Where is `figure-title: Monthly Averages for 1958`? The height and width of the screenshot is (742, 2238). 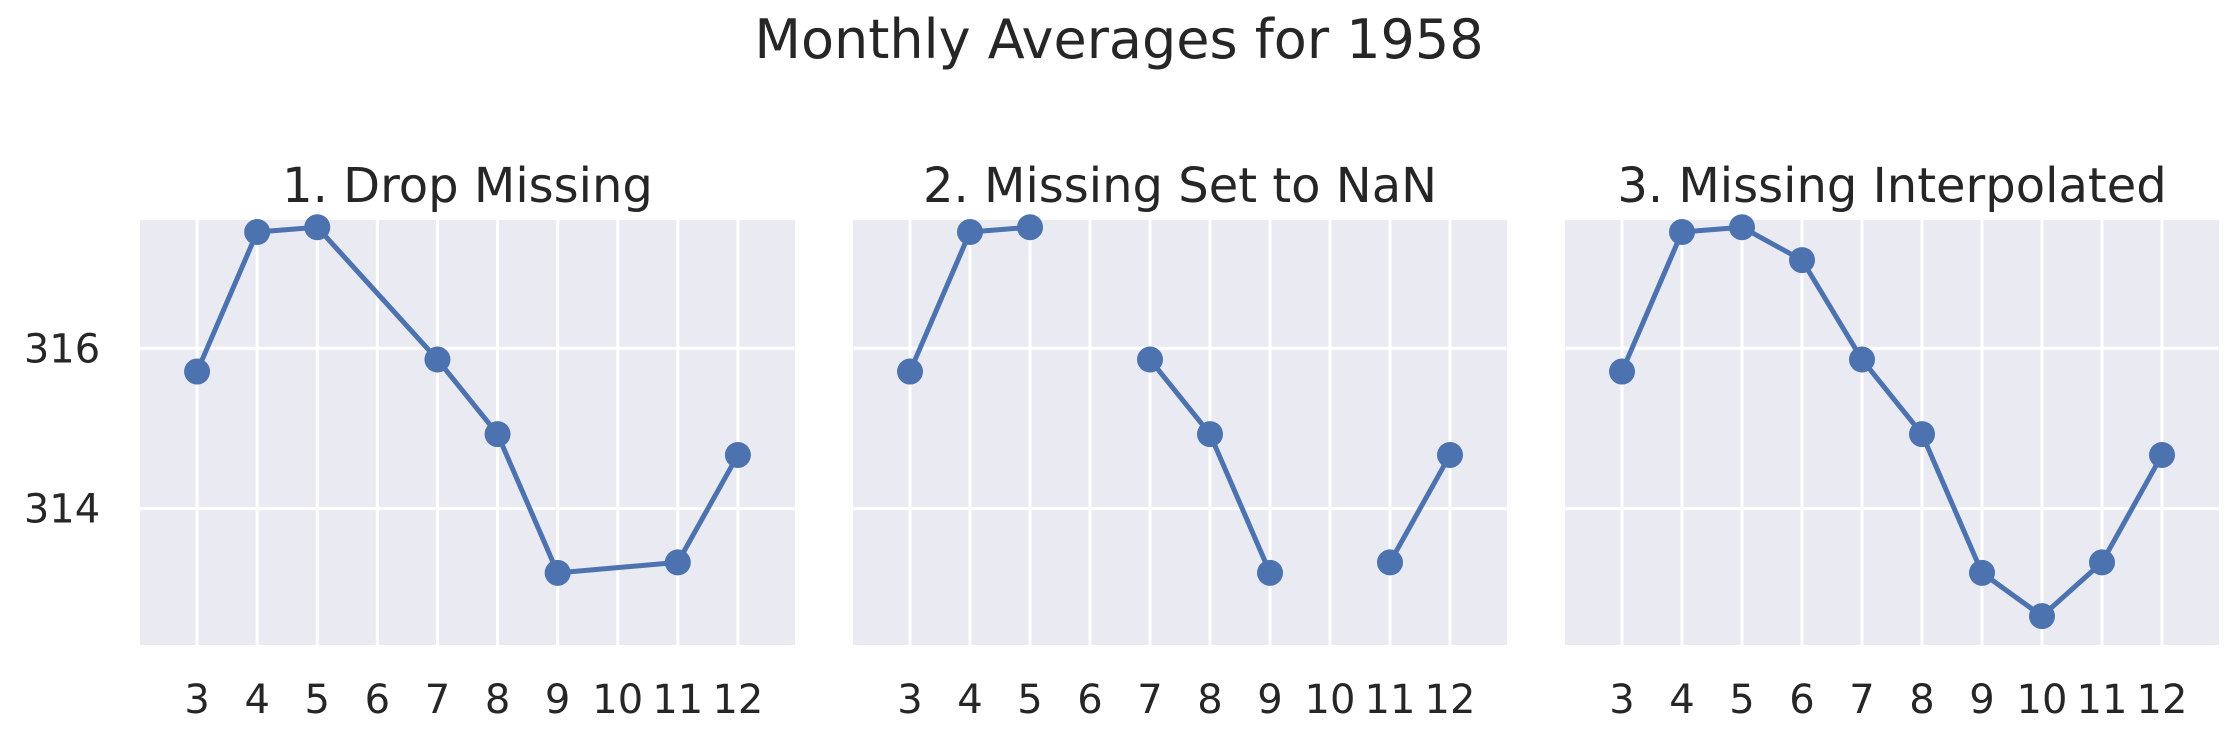 figure-title: Monthly Averages for 1958 is located at coordinates (1119, 39).